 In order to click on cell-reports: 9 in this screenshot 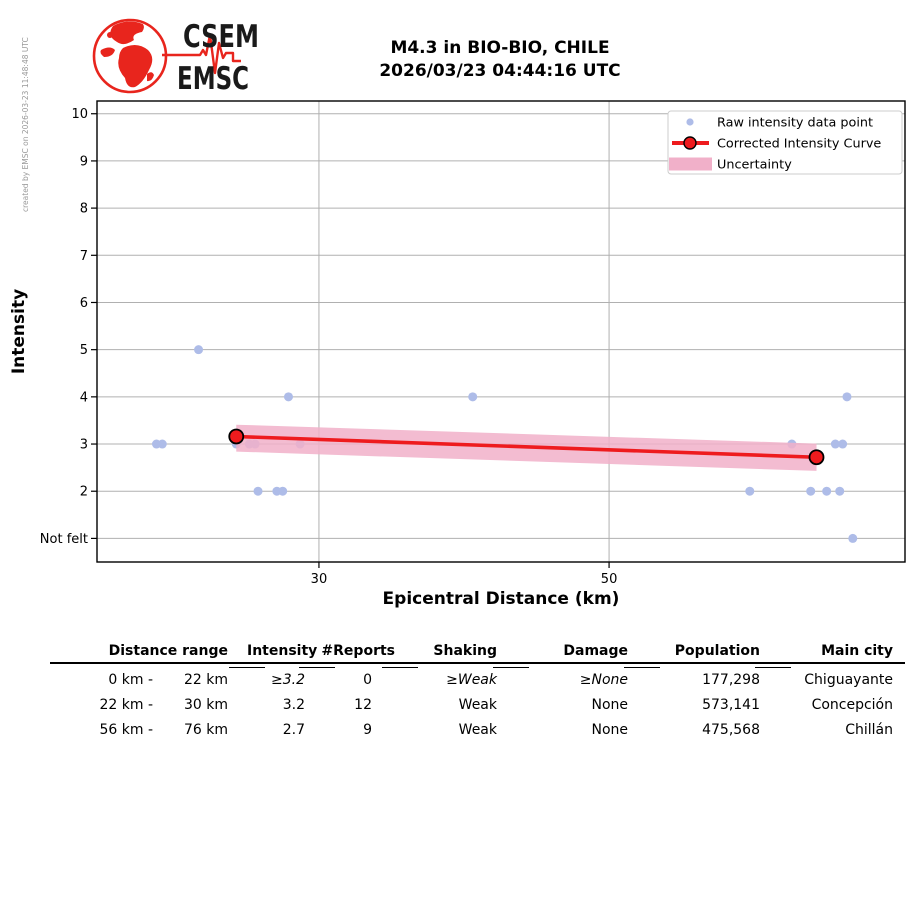, I will do `click(367, 730)`.